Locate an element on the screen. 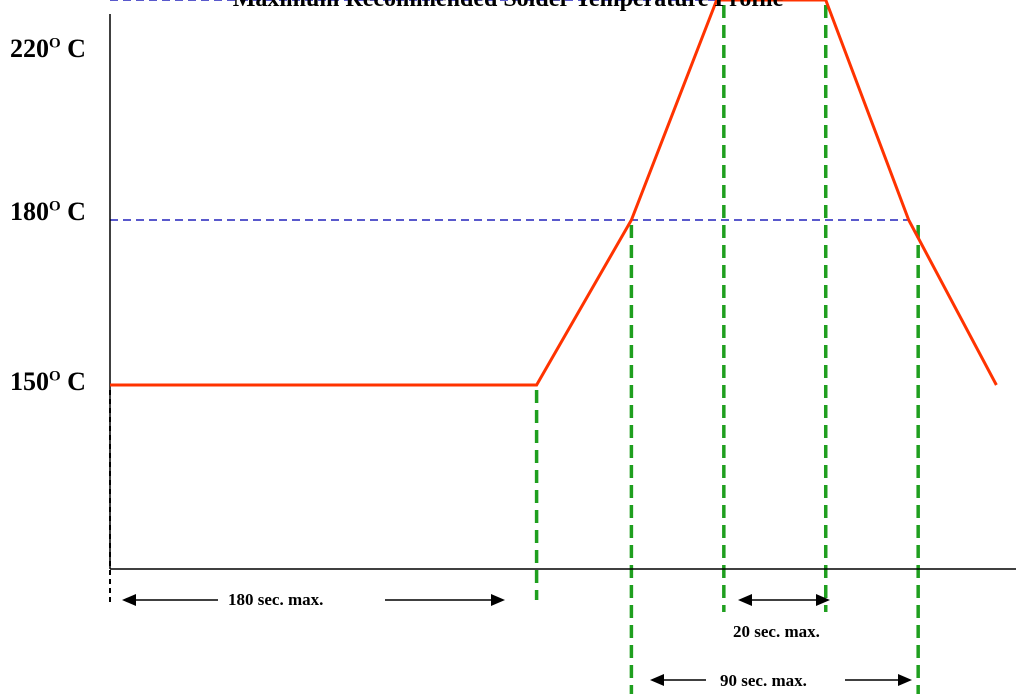 This screenshot has height=694, width=1016. duration-label-90s: 90 sec. max. is located at coordinates (763, 680).